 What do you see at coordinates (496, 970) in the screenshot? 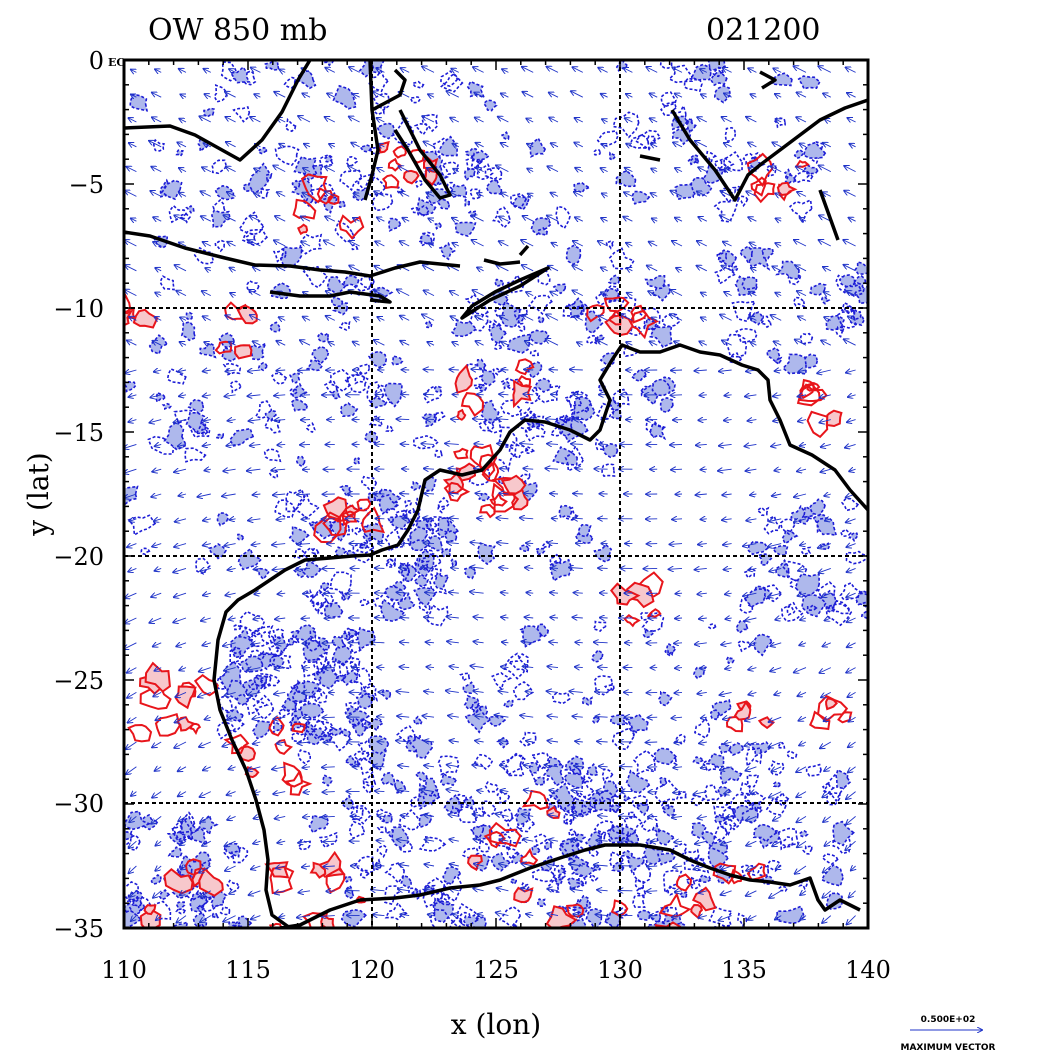
I see `x-tick-labels: 110 115 120 125 130 135 140` at bounding box center [496, 970].